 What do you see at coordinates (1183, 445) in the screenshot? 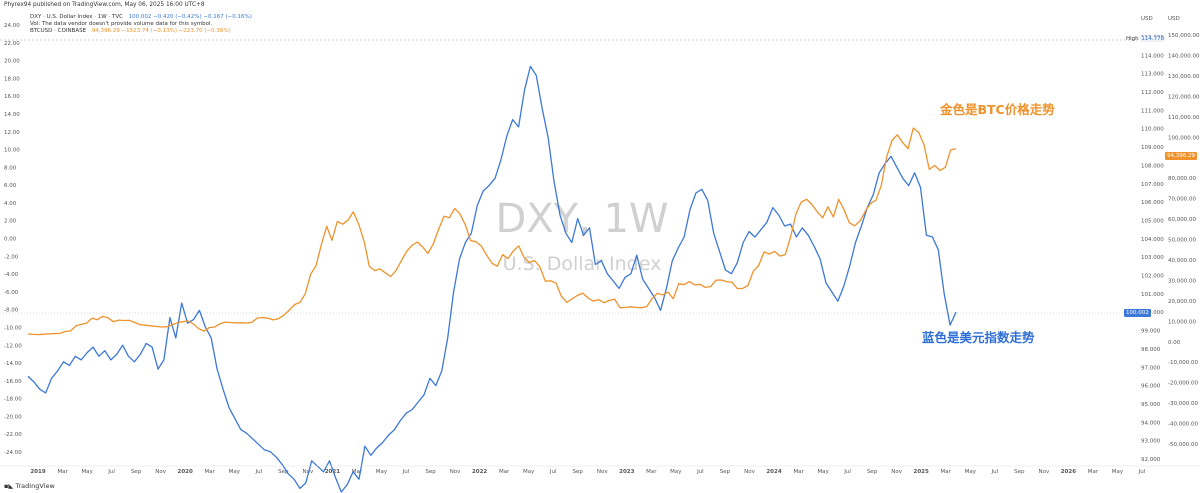
I see `right-axis-usd-tick: -50,000.00` at bounding box center [1183, 445].